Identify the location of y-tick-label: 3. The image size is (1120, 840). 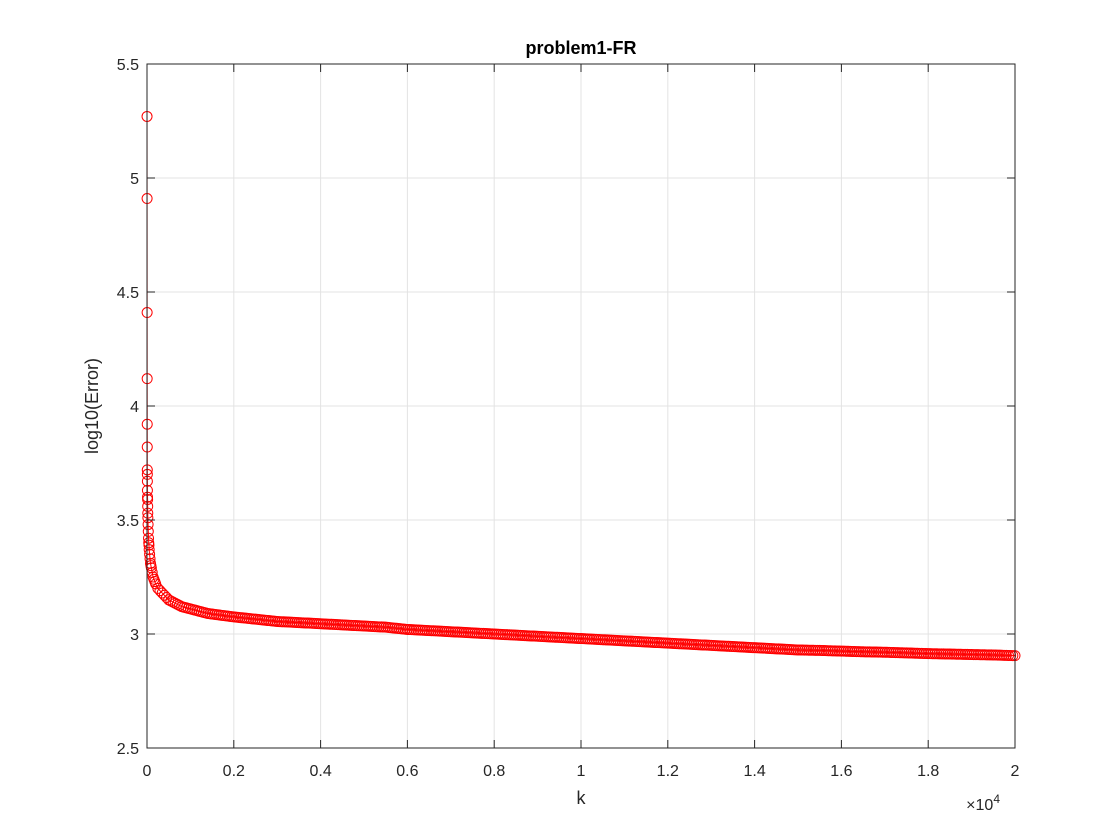
(134, 635).